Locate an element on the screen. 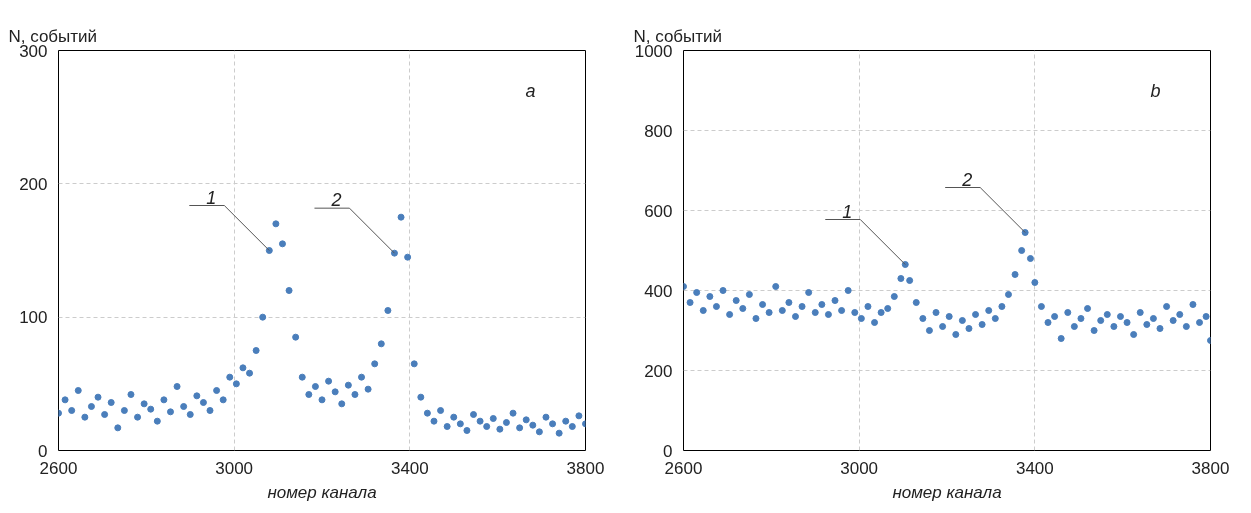 This screenshot has width=1251, height=513. annotation: a is located at coordinates (530, 90).